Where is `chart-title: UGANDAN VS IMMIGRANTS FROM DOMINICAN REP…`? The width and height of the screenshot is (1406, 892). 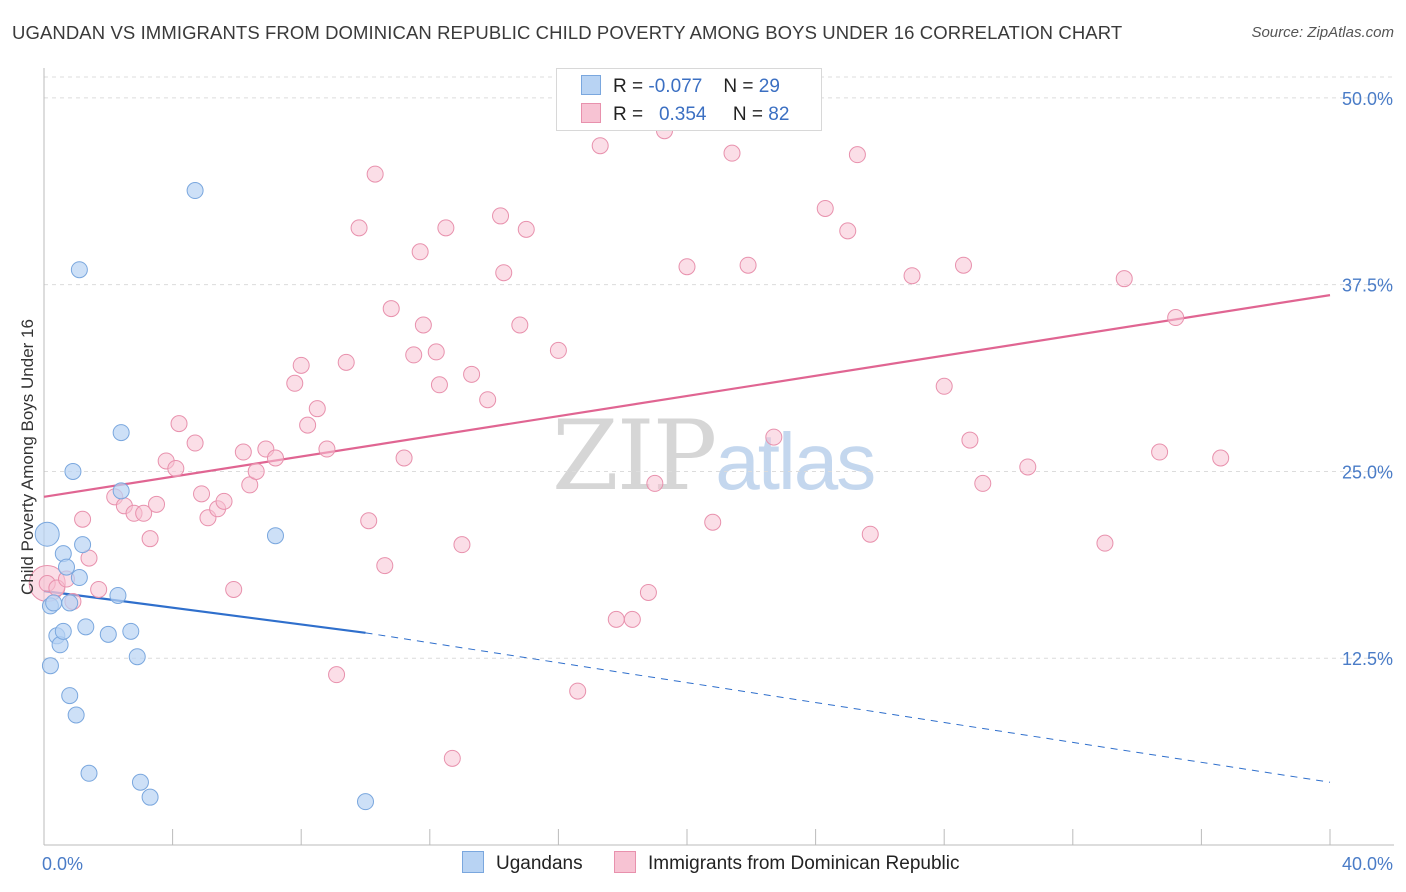 chart-title: UGANDAN VS IMMIGRANTS FROM DOMINICAN REP… is located at coordinates (567, 32).